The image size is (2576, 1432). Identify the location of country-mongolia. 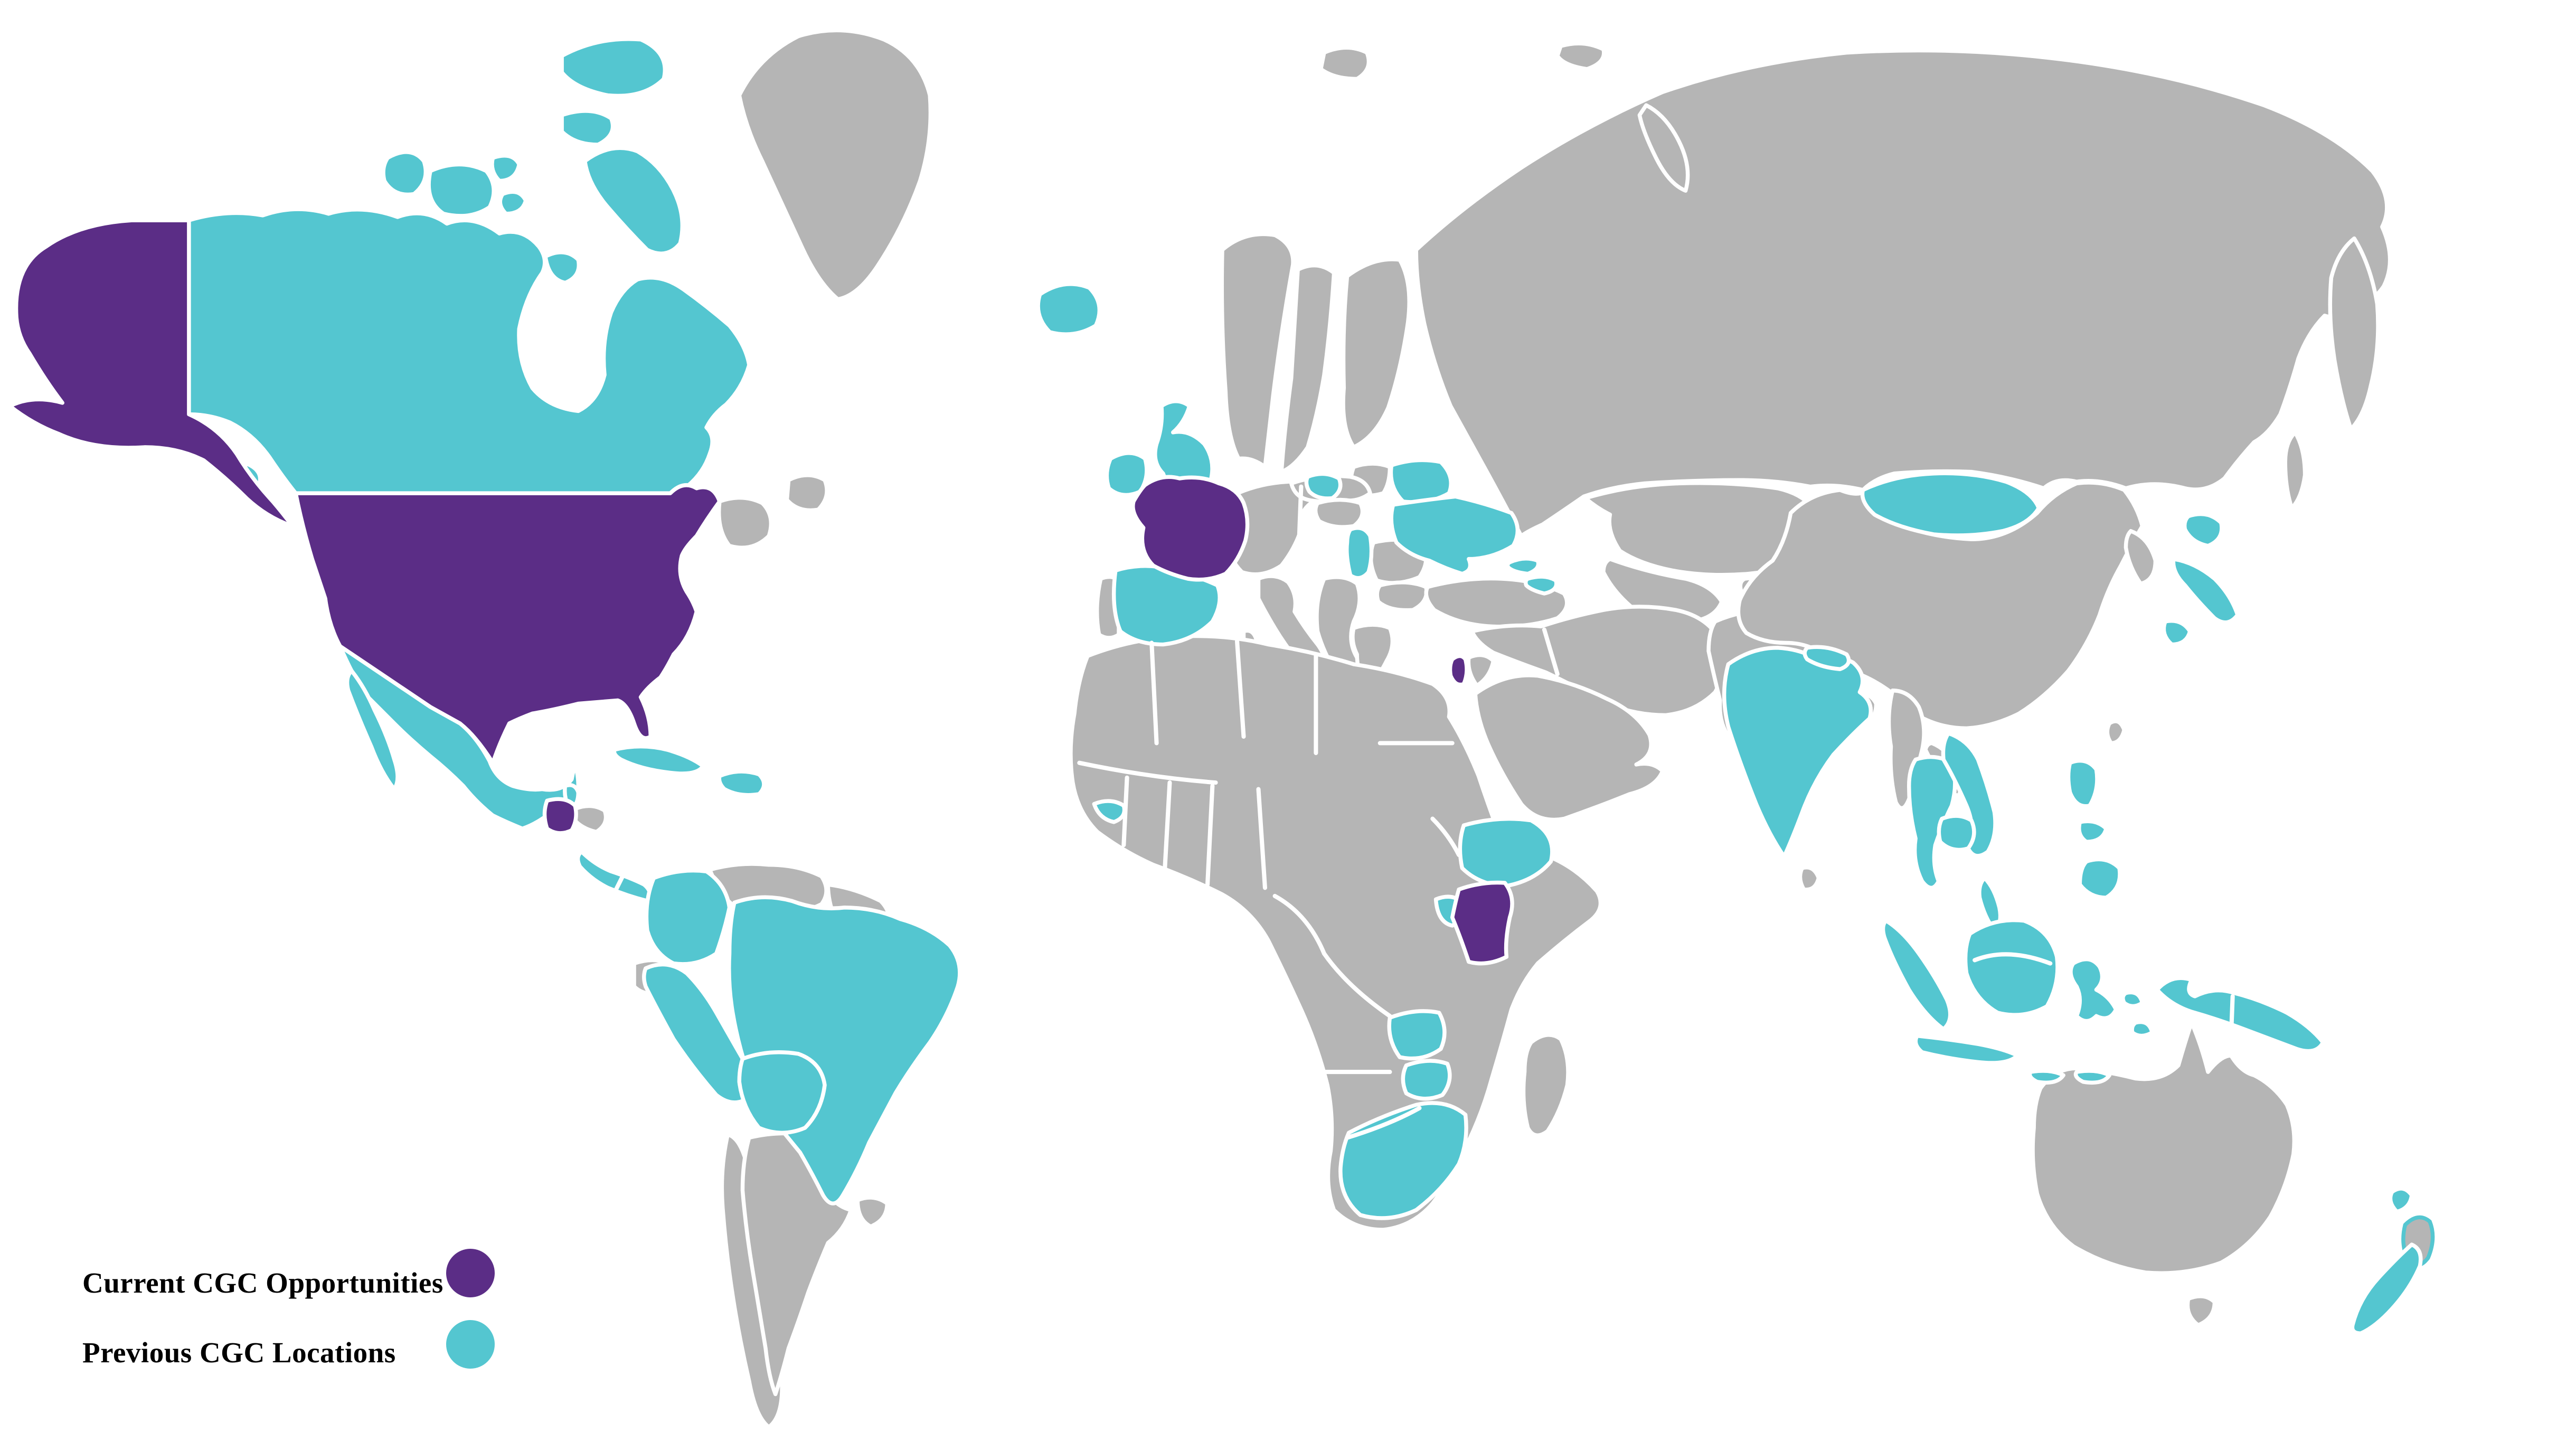
(1950, 504).